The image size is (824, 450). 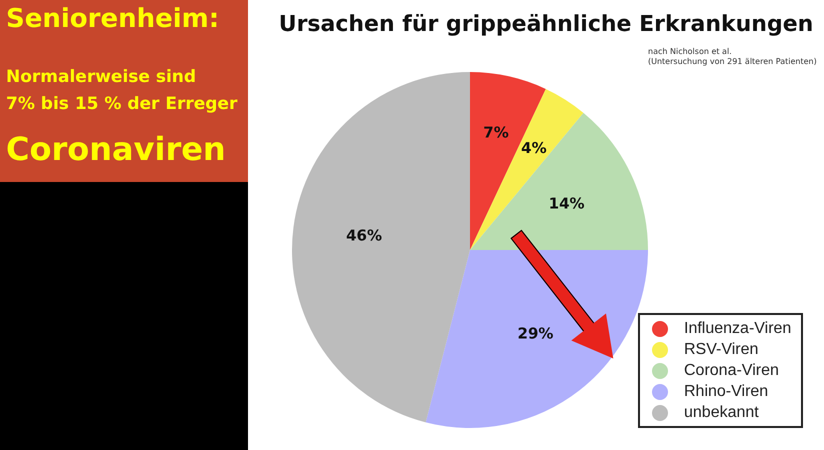 I want to click on legend-label: Influenza-Viren, so click(x=738, y=329).